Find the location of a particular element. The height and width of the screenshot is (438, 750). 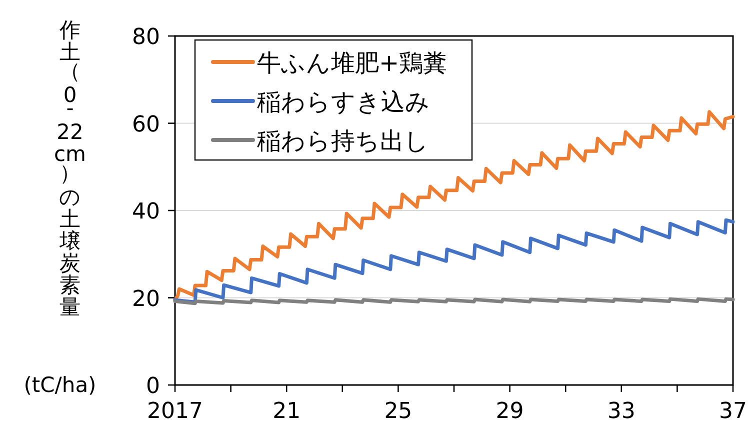

x-tick-label: 29 is located at coordinates (510, 411).